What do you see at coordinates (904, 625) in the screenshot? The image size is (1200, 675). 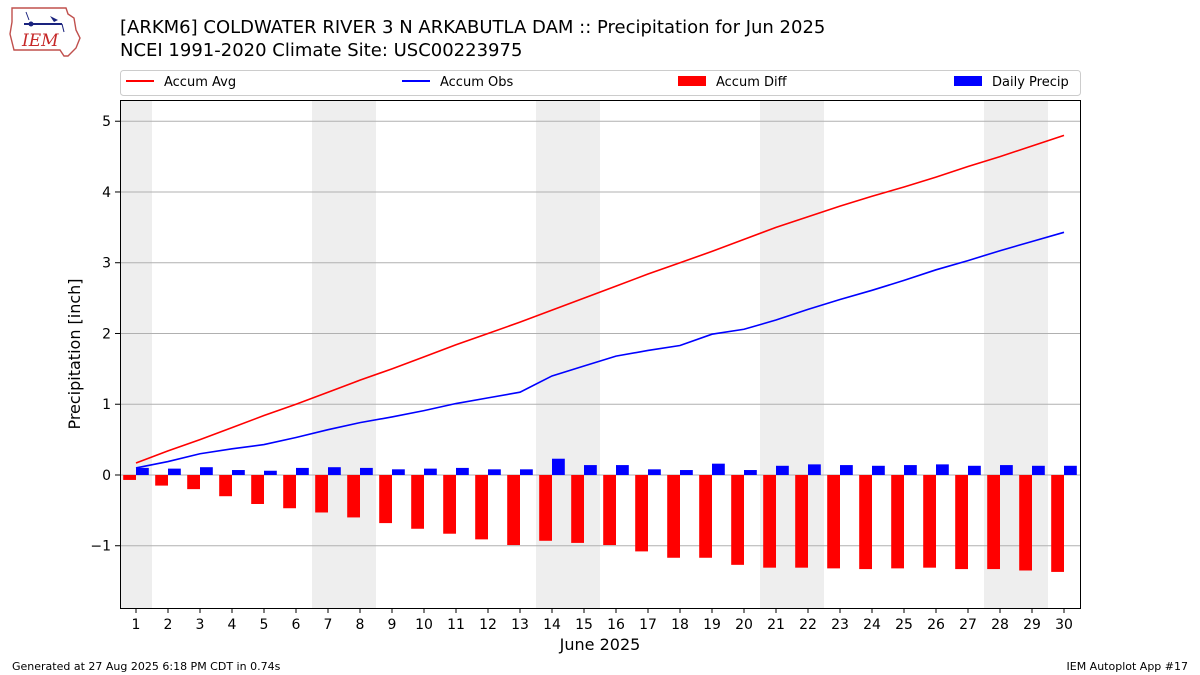 I see `x-tick-label: 25` at bounding box center [904, 625].